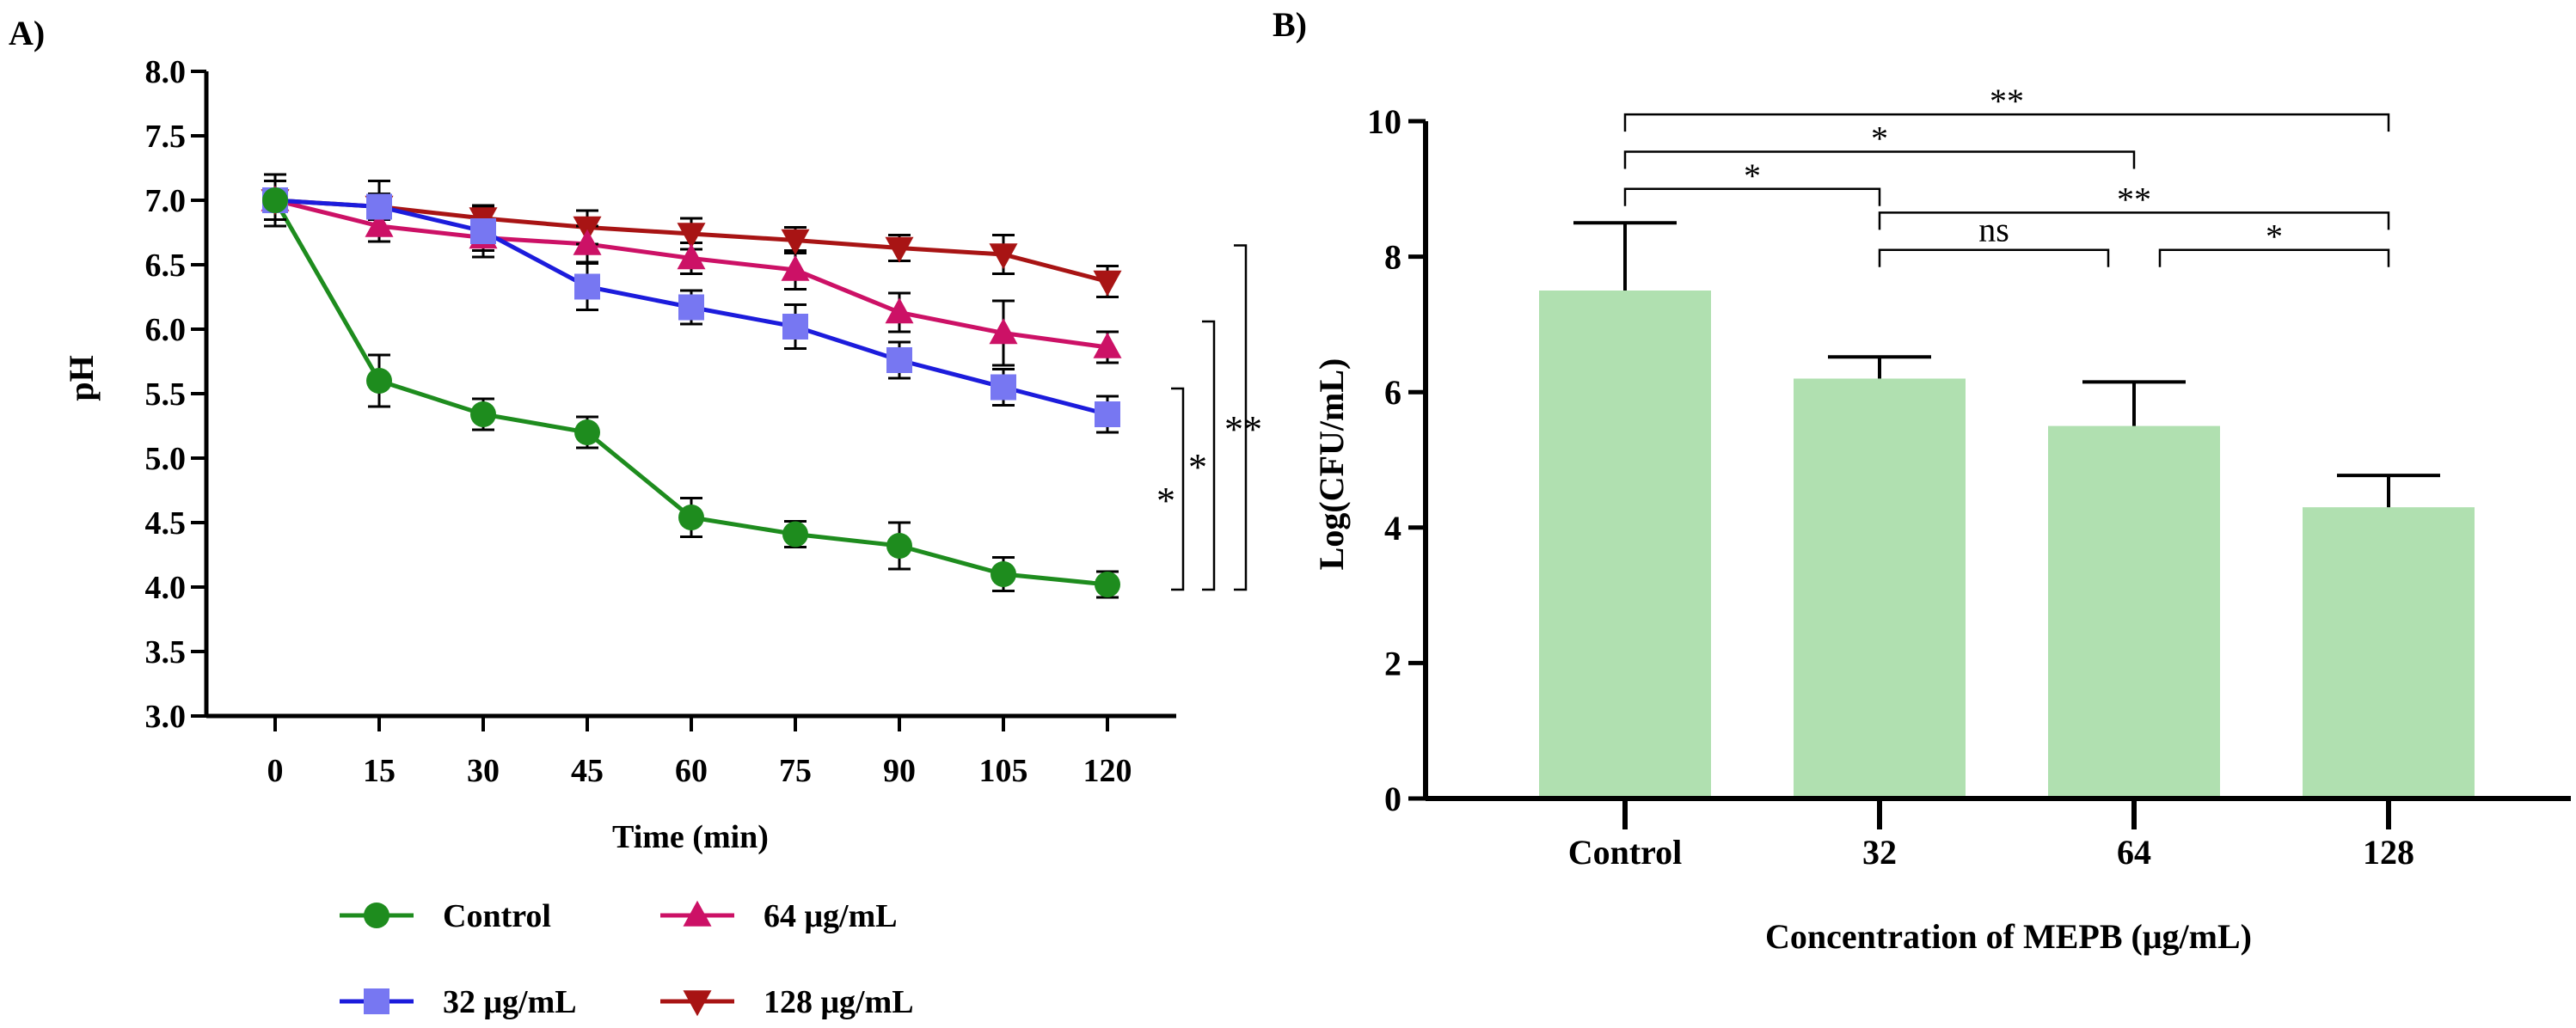 This screenshot has width=2576, height=1028. What do you see at coordinates (166, 394) in the screenshot?
I see `y-tick-label: 5.5` at bounding box center [166, 394].